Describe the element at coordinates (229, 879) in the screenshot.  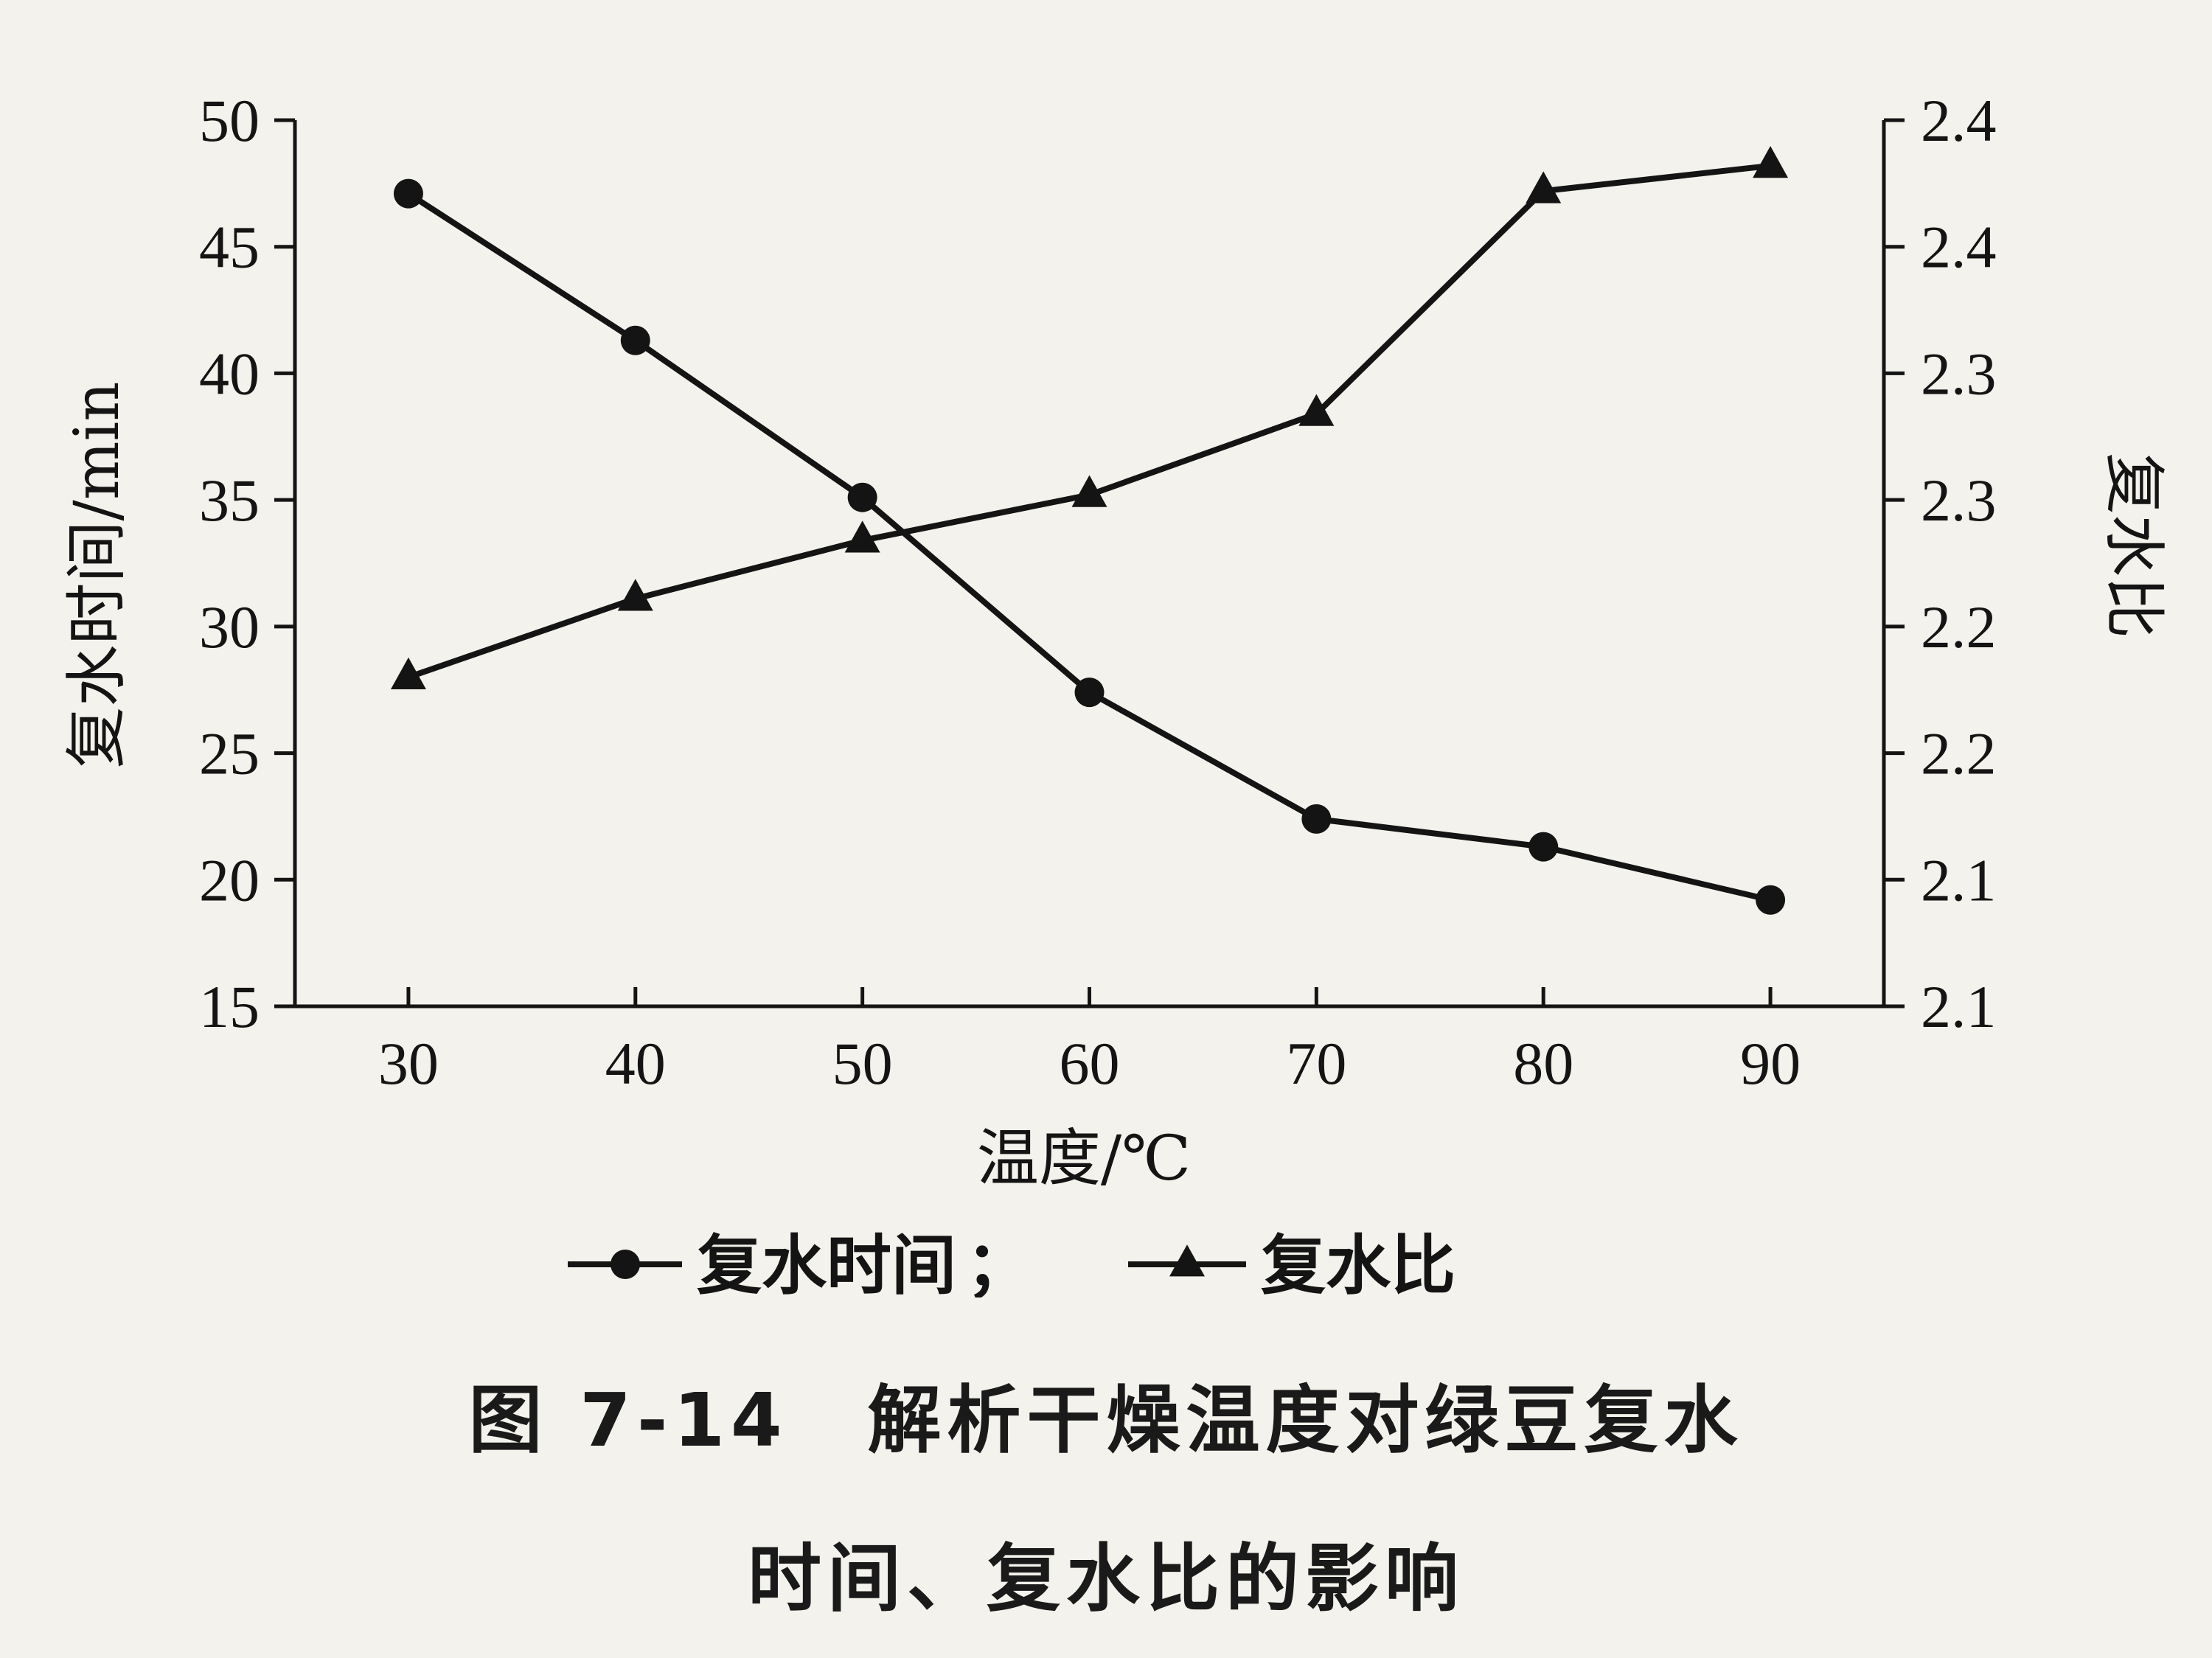
I see `y-left-tick-label: 20` at that location.